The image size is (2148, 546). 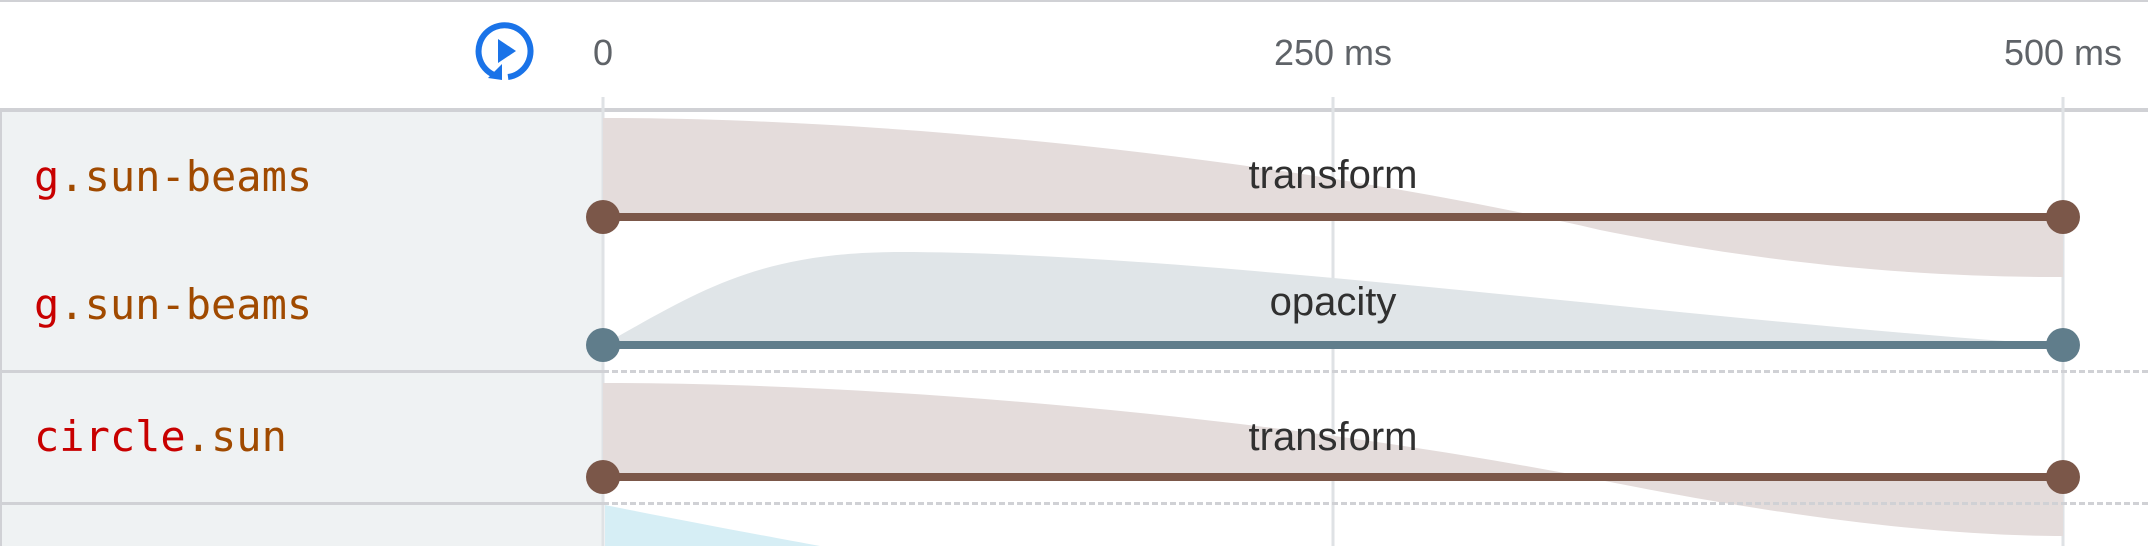 I want to click on time-tick-500: 500 ms, so click(x=2063, y=52).